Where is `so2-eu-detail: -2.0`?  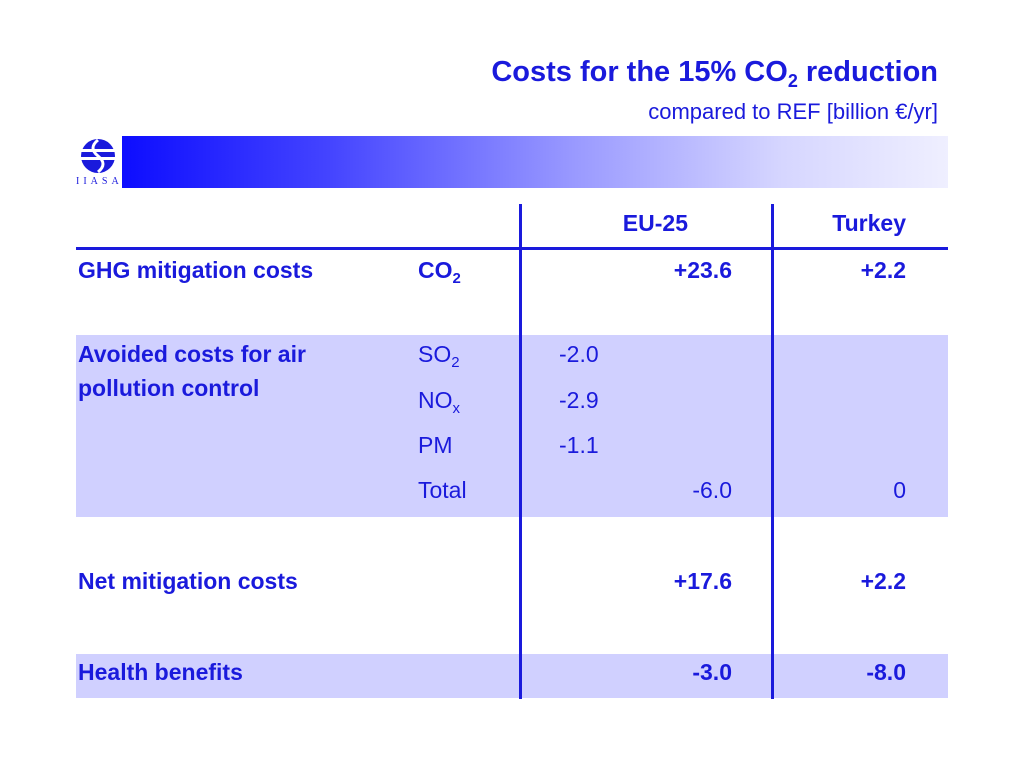
so2-eu-detail: -2.0 is located at coordinates (579, 354).